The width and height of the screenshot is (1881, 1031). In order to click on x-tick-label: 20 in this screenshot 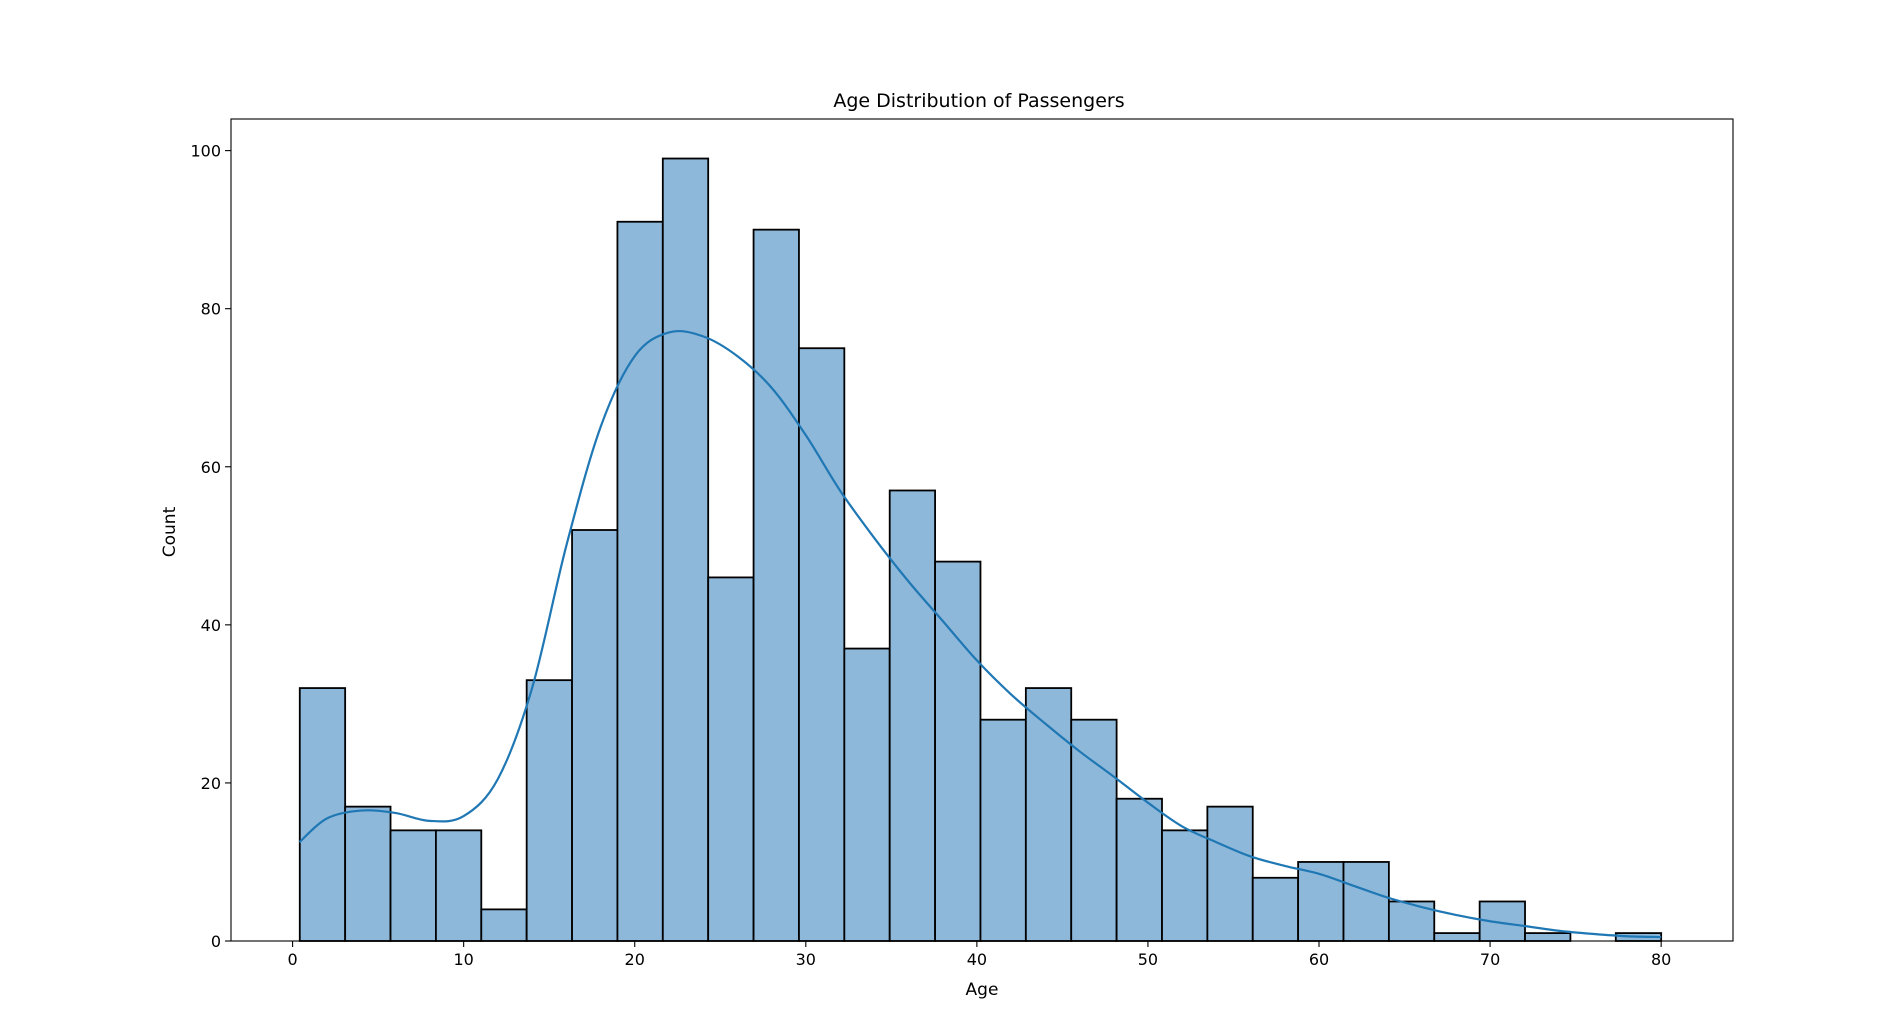, I will do `click(635, 959)`.